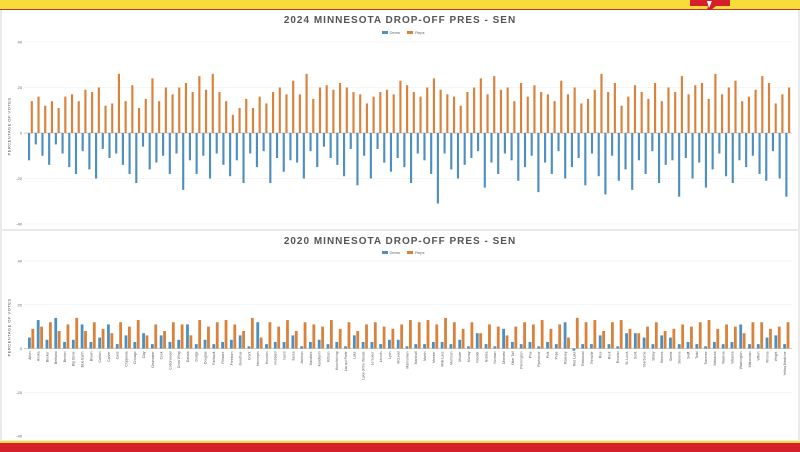 This screenshot has height=452, width=800. I want to click on legend-label-dems: Dems, so click(394, 32).